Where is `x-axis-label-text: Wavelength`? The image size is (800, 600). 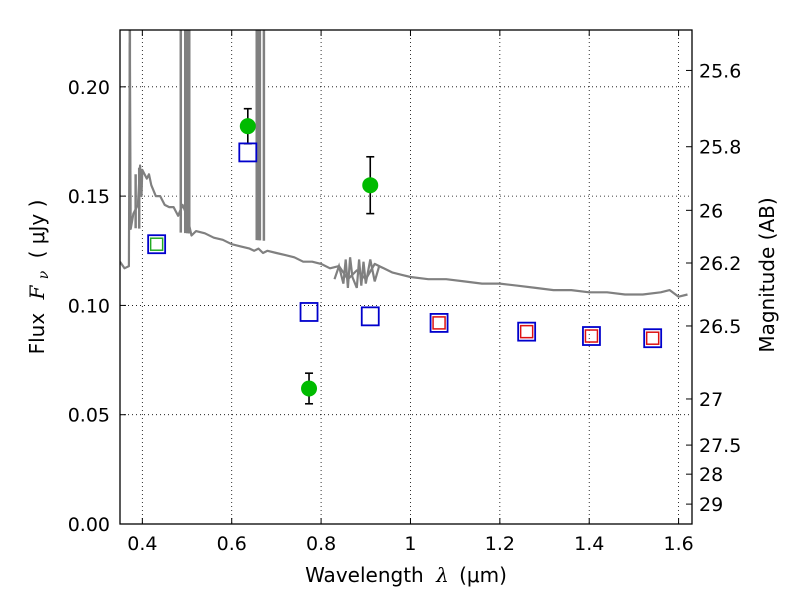
x-axis-label-text: Wavelength is located at coordinates (364, 575).